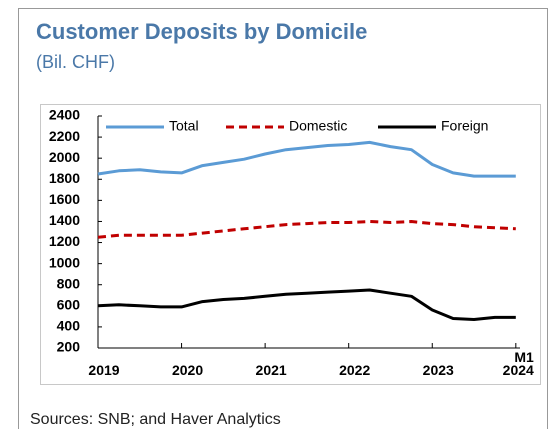 The image size is (560, 429). What do you see at coordinates (184, 126) in the screenshot?
I see `legend-label: Total` at bounding box center [184, 126].